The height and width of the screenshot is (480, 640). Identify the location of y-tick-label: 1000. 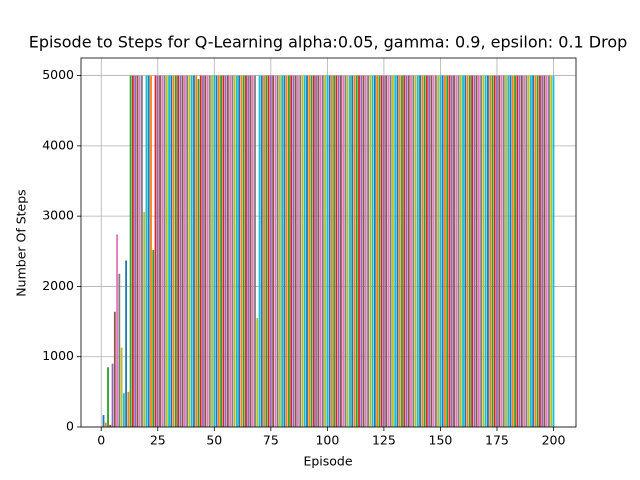
(58, 355).